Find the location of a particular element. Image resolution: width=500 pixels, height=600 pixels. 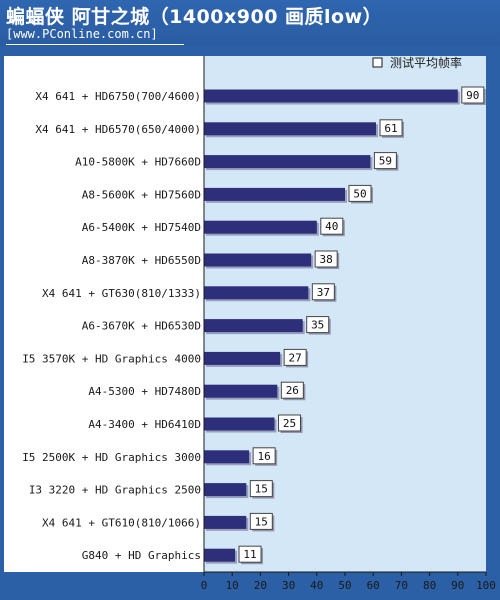

x-tick-label: 70 is located at coordinates (401, 585).